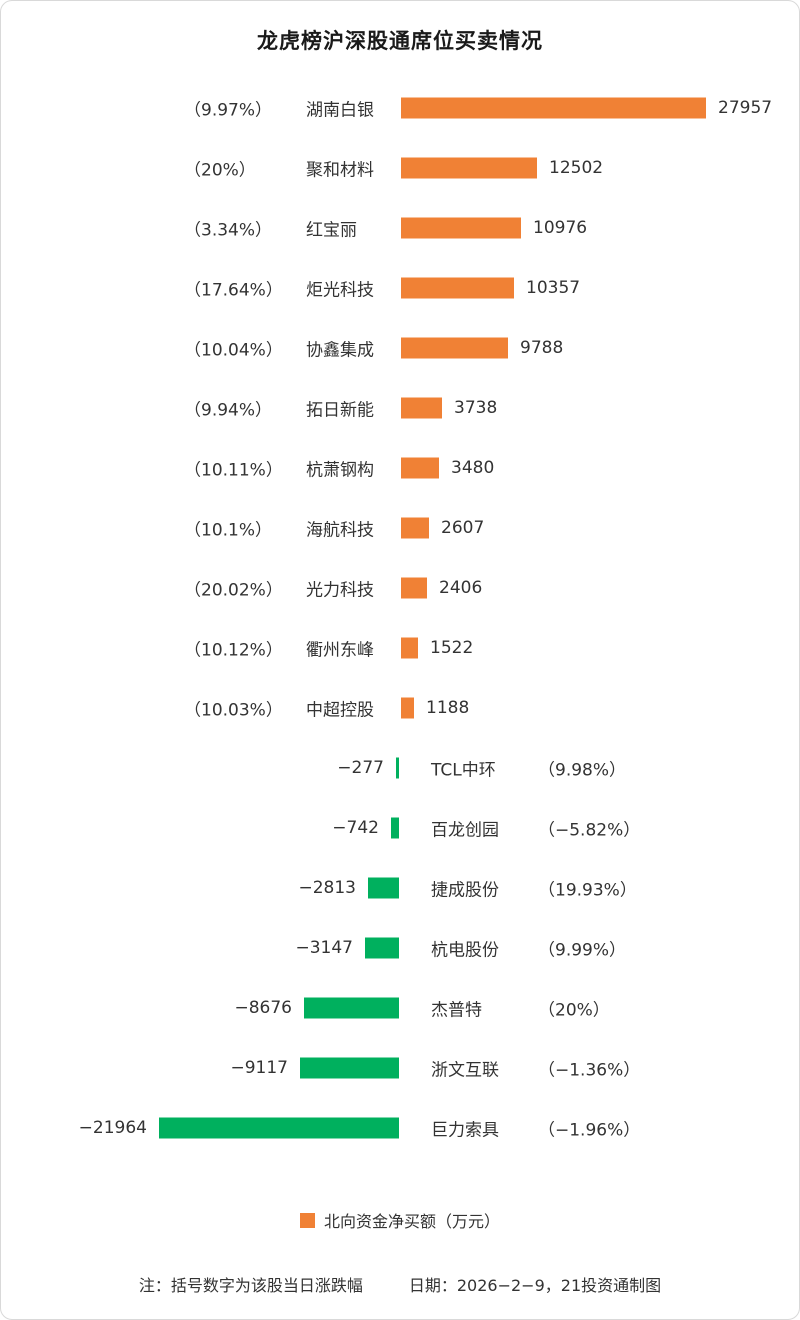 This screenshot has width=800, height=1320. What do you see at coordinates (340, 170) in the screenshot?
I see `stock-name-label: 聚和材料` at bounding box center [340, 170].